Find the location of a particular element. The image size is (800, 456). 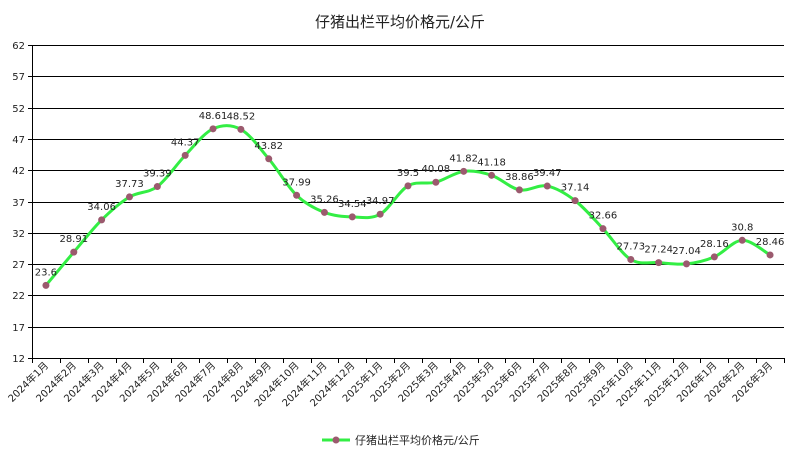

y-tick-label: 37 is located at coordinates (18, 203).